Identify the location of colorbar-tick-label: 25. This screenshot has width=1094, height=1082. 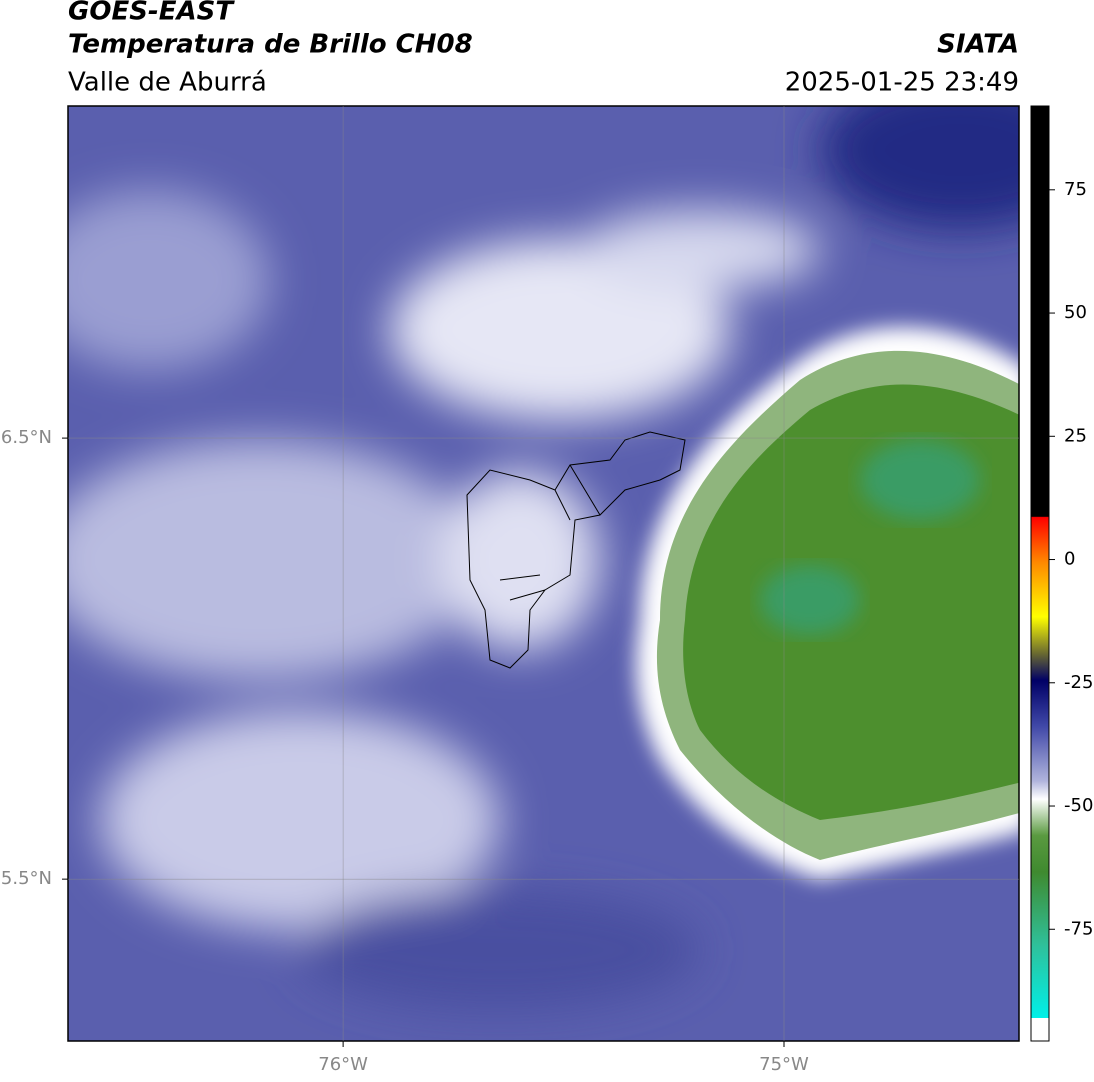
(1075, 435).